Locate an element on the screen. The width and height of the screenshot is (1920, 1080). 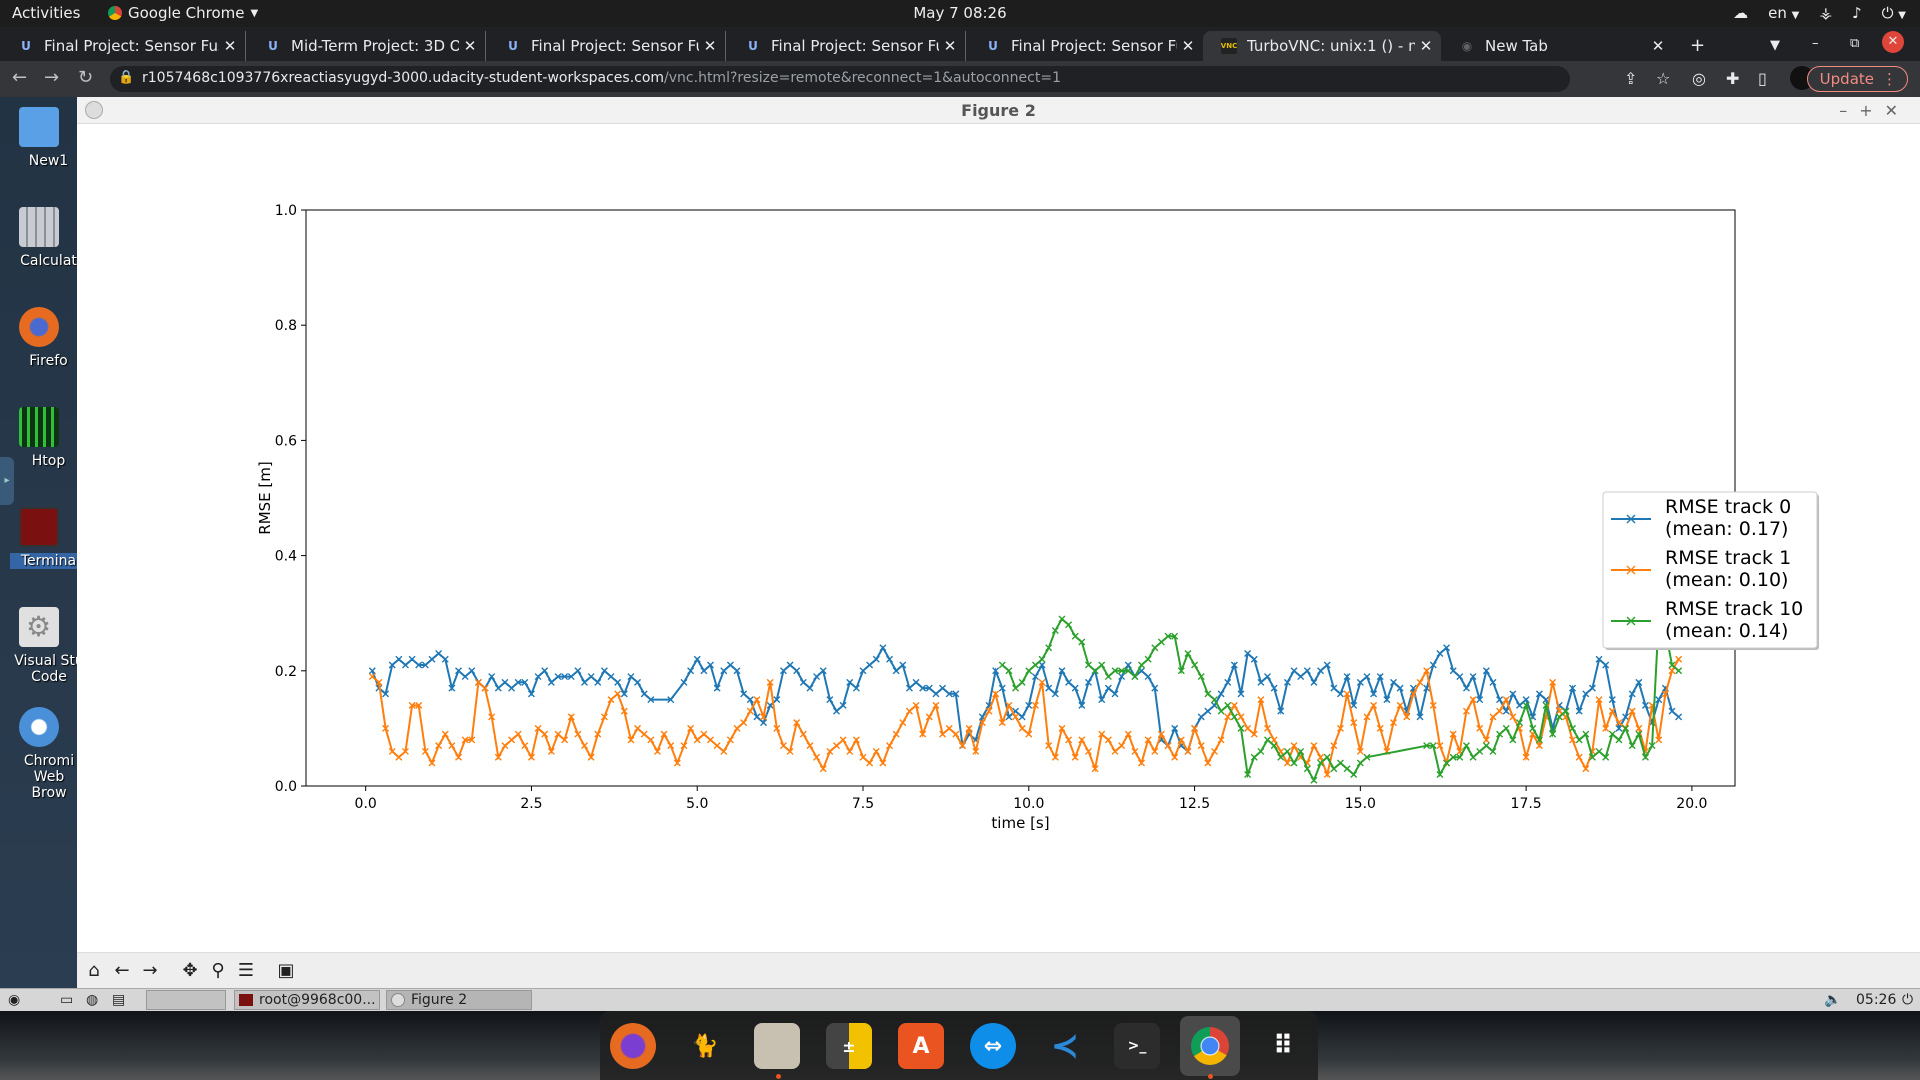
close-window-icon: ✕ is located at coordinates (1893, 42).